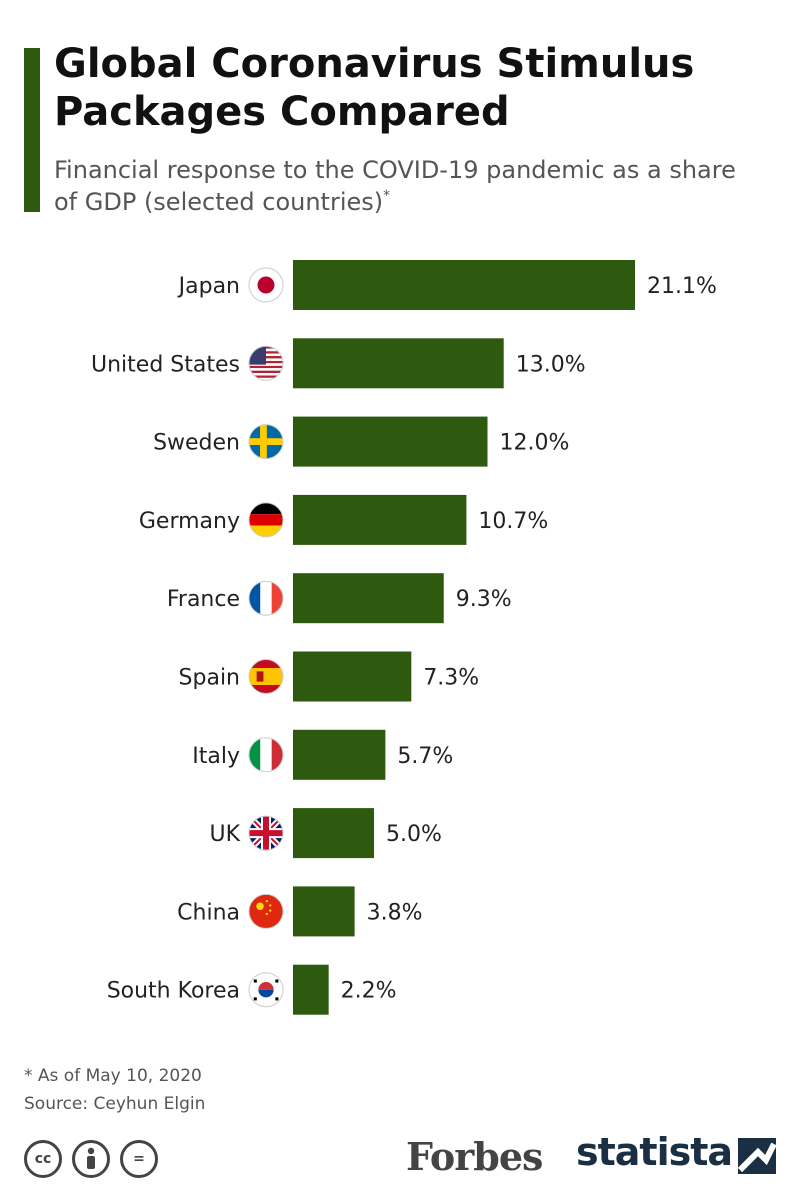  Describe the element at coordinates (173, 991) in the screenshot. I see `category-label: South Korea` at that location.